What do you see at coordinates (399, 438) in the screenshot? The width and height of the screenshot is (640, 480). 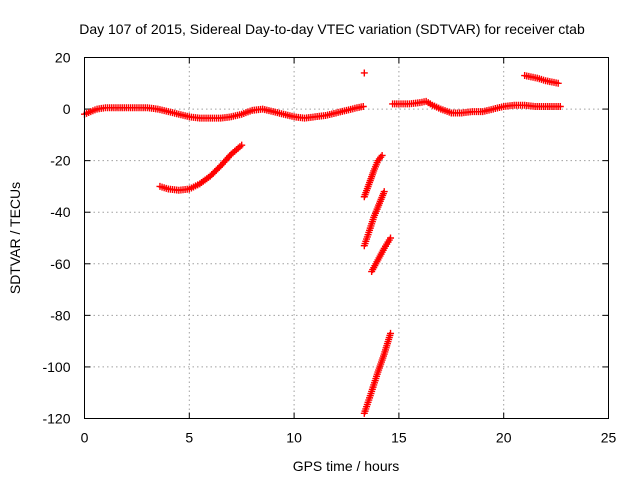 I see `x-tick-label: 15` at bounding box center [399, 438].